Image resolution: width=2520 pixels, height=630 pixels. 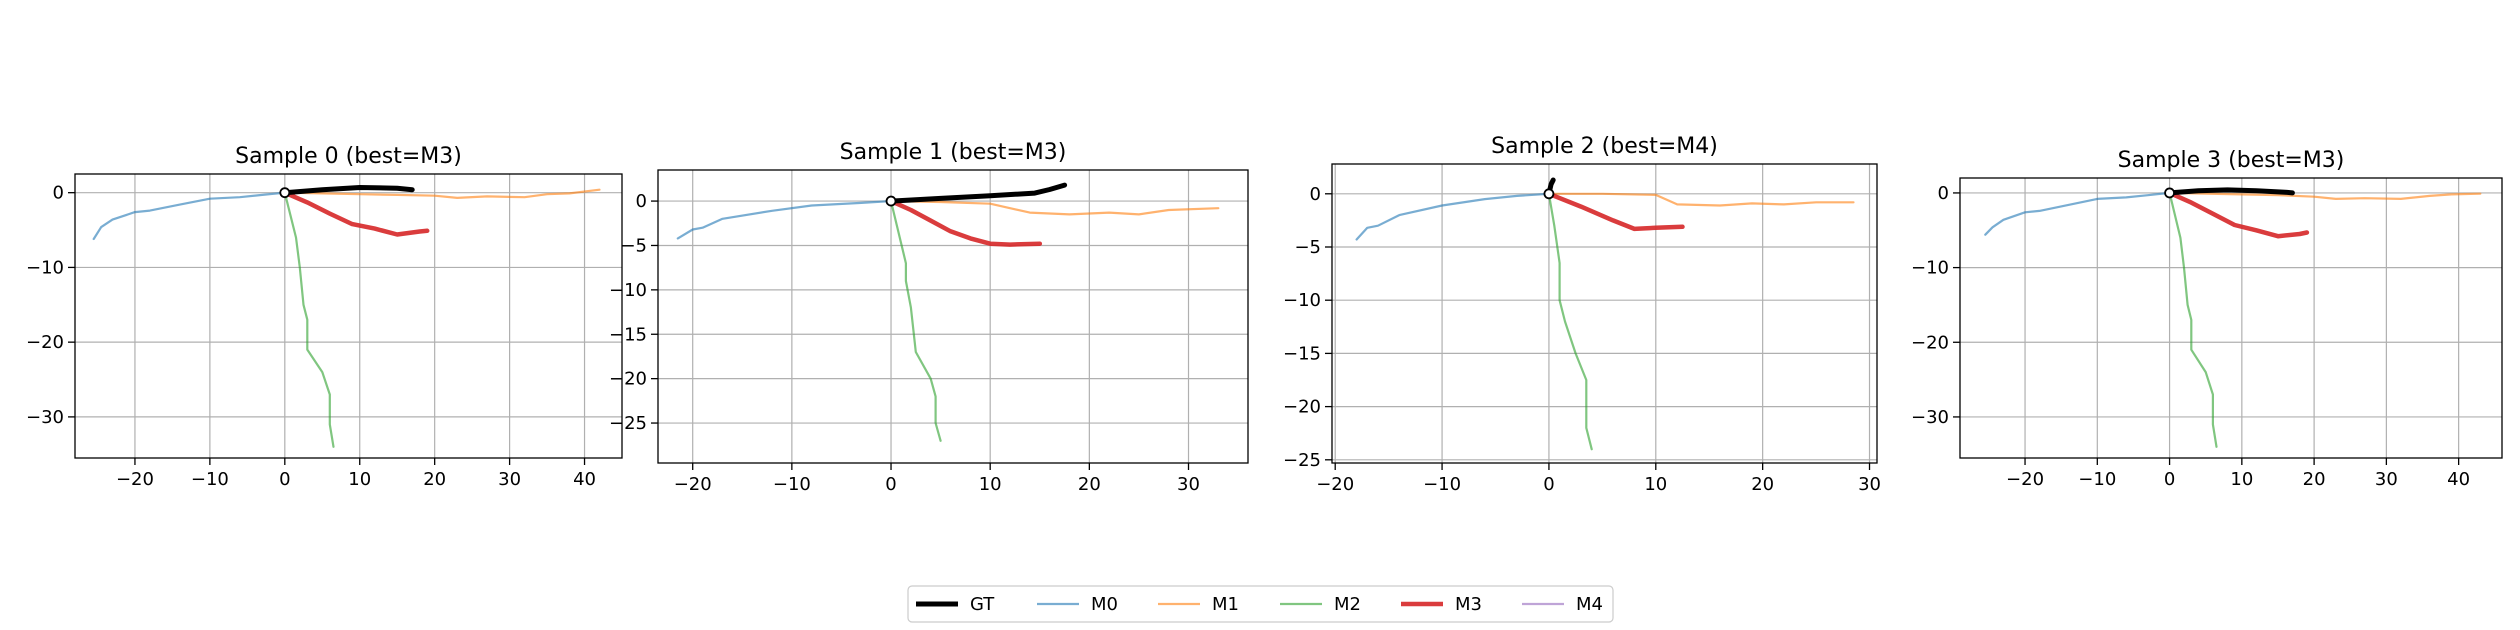 I want to click on legend-box, so click(x=1260, y=604).